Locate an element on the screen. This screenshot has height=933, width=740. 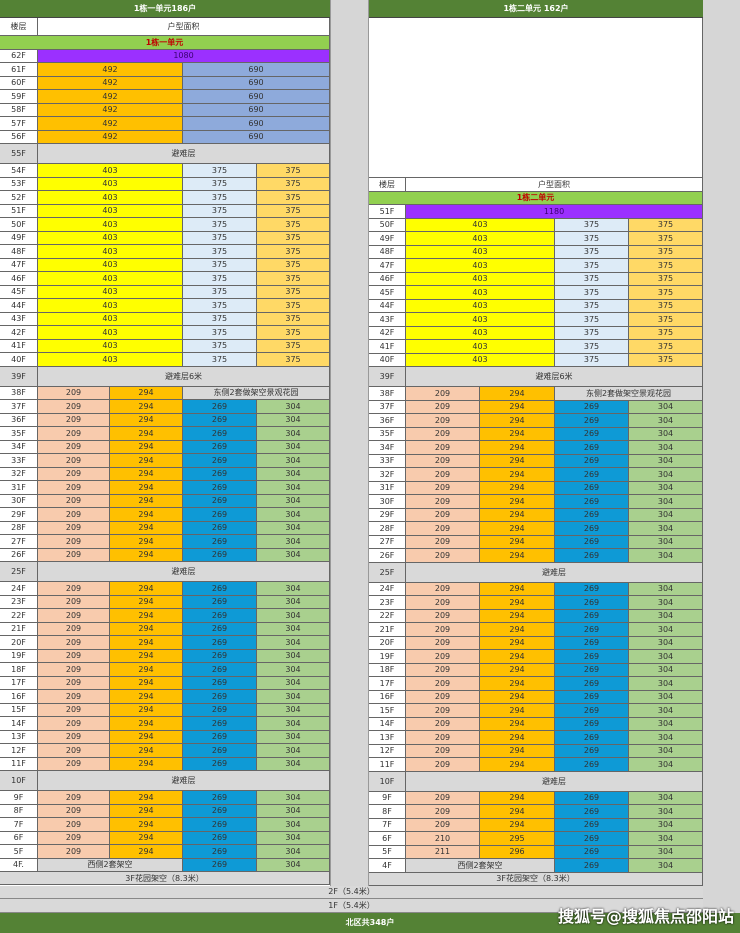
floor-row: 16F 209 294 269 304 is located at coordinates (536, 697).